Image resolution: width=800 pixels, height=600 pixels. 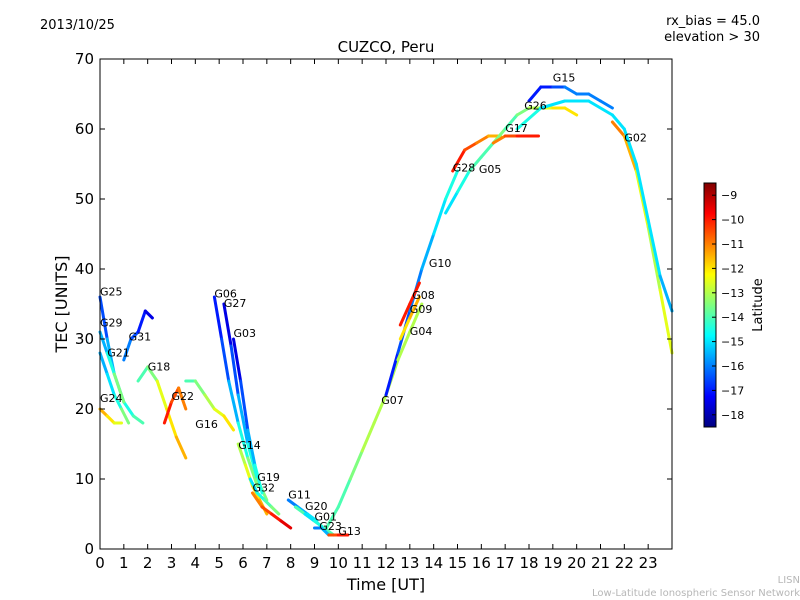 I want to click on x-tick-label: 18, so click(x=528, y=563).